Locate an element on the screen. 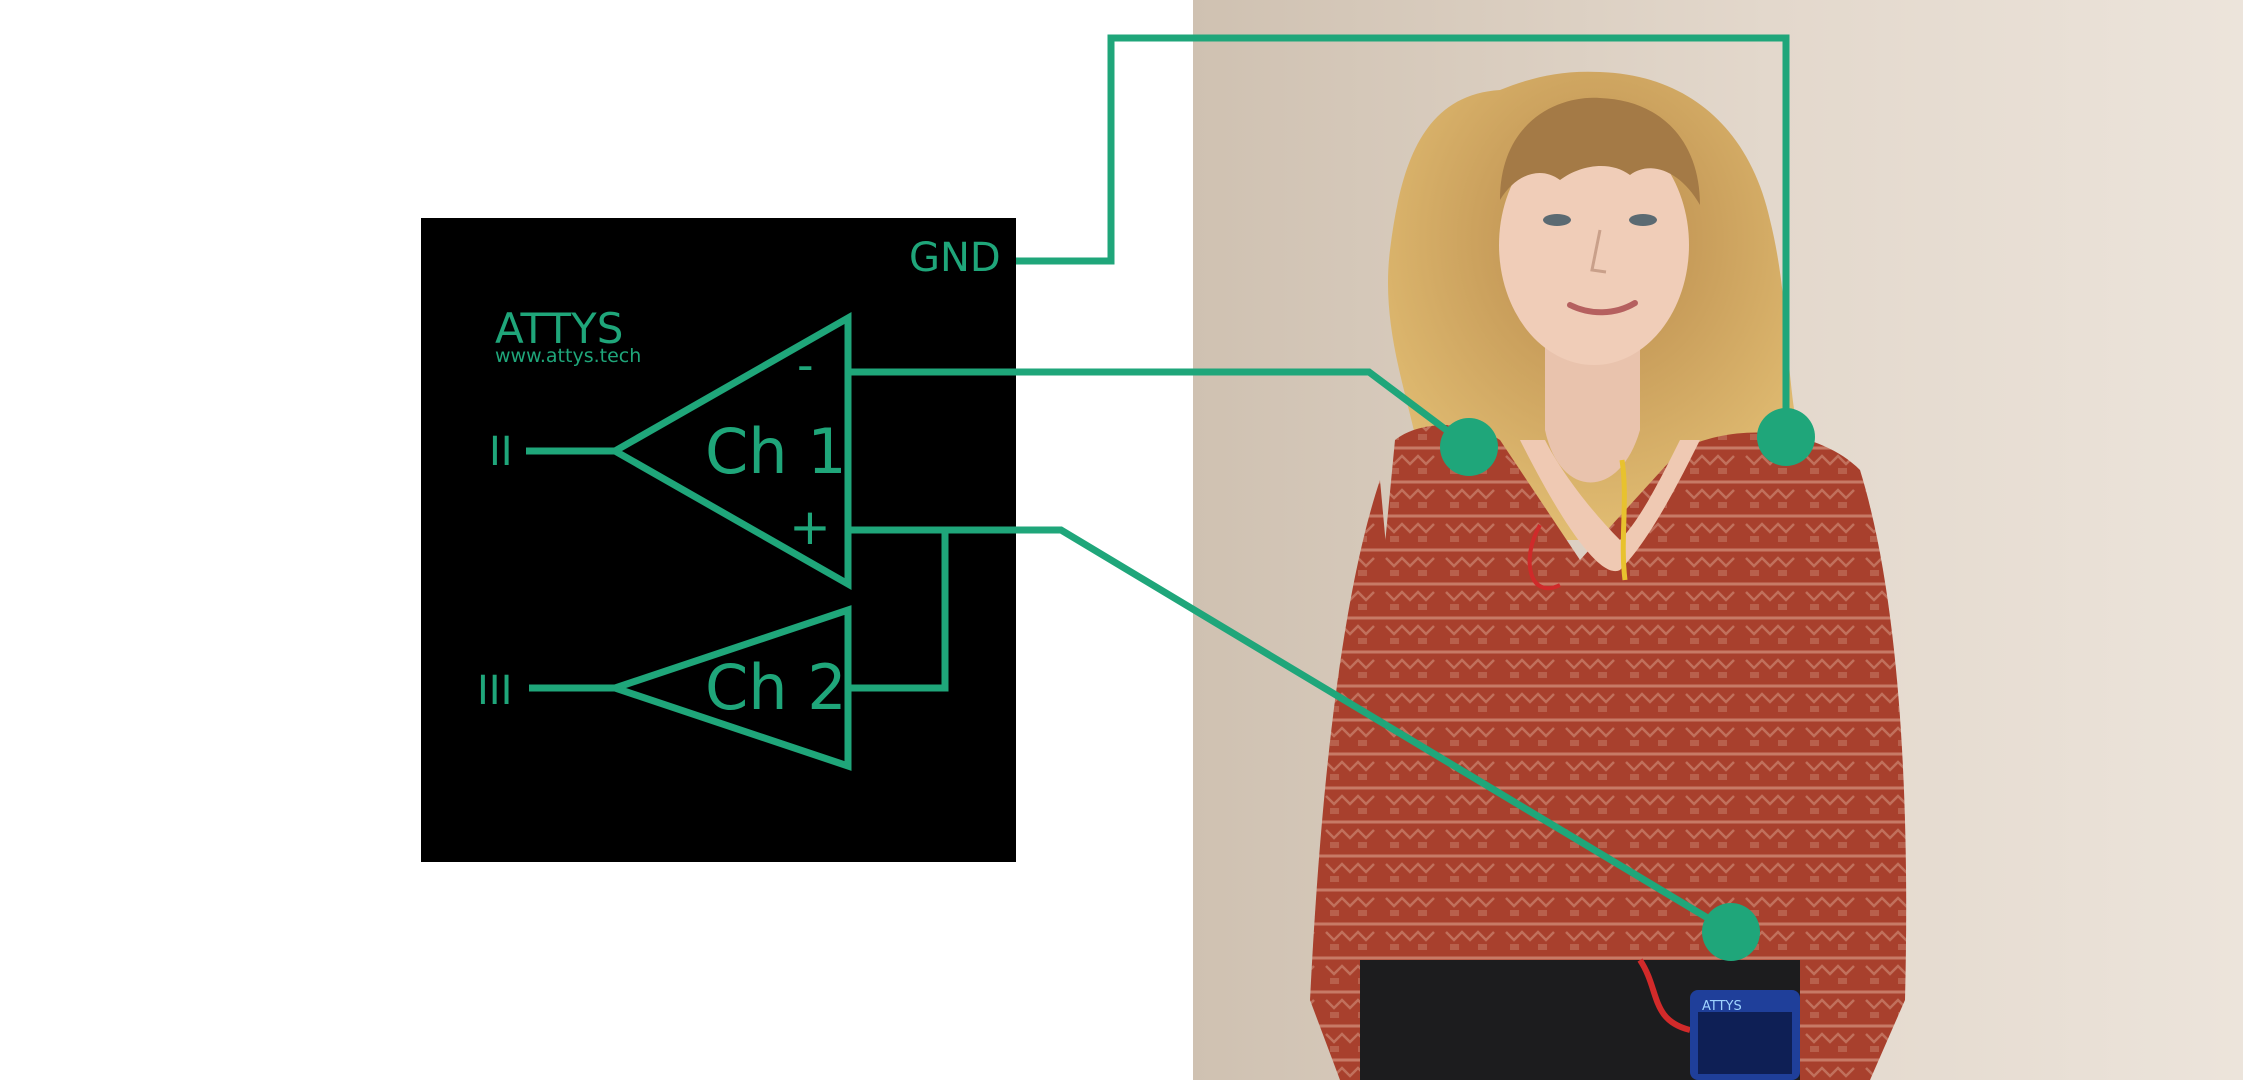 Image resolution: width=2243 pixels, height=1080 pixels. ch1-amplifier-symbol is located at coordinates (729, 451).